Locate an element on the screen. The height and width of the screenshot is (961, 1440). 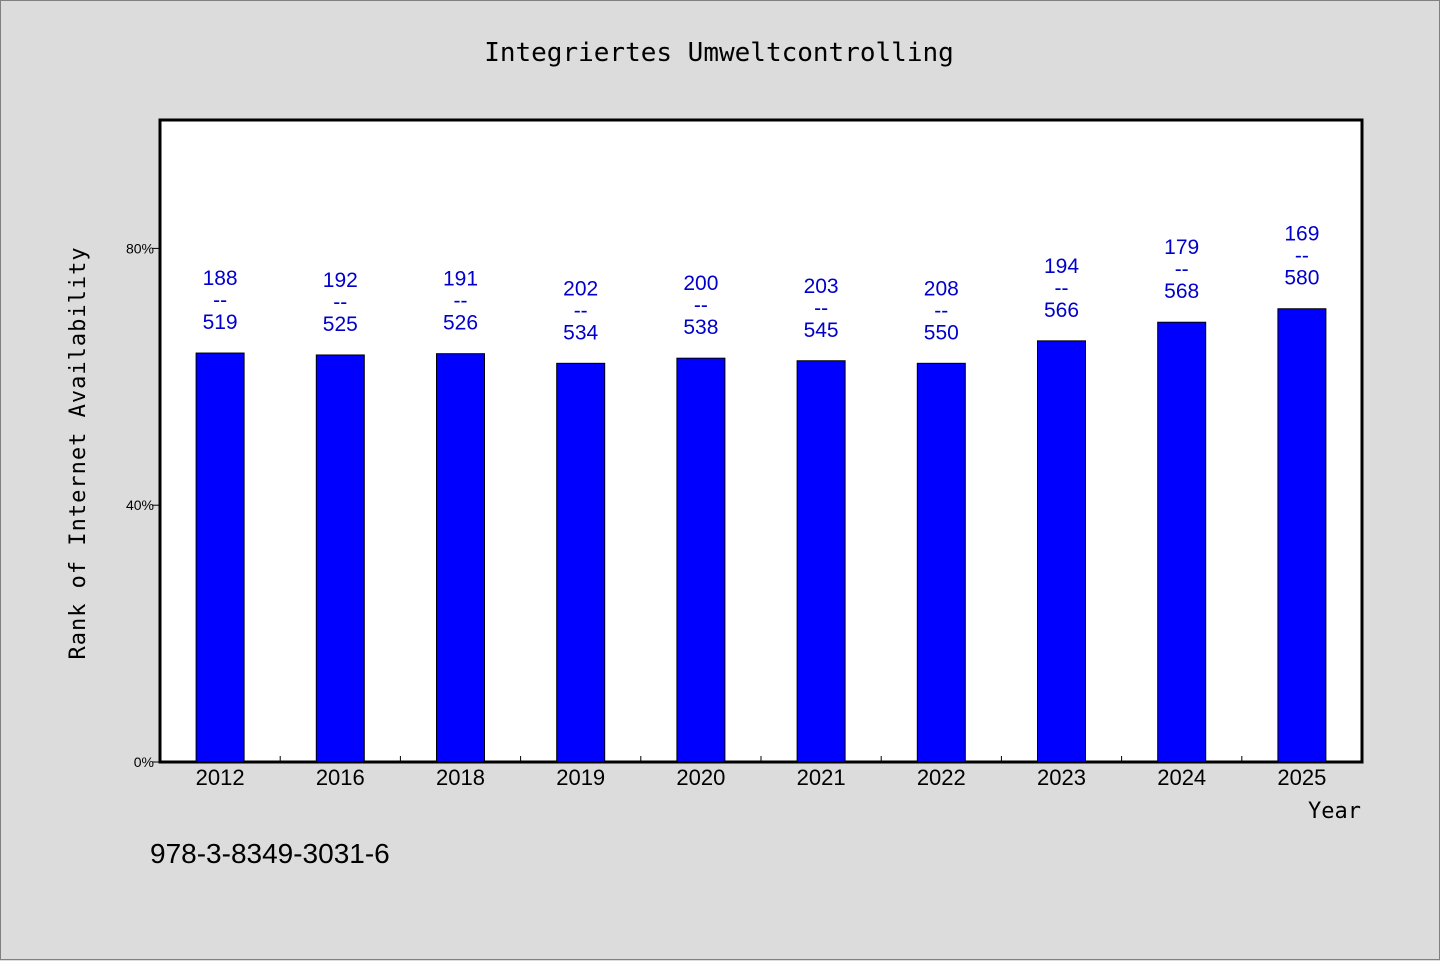
x-tick-label: 2019 is located at coordinates (580, 777).